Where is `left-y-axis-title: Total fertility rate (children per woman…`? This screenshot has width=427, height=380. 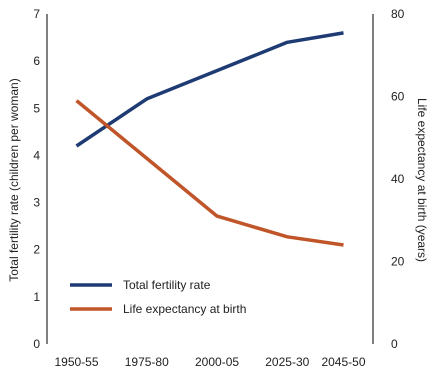
left-y-axis-title: Total fertility rate (children per woman… is located at coordinates (14, 179).